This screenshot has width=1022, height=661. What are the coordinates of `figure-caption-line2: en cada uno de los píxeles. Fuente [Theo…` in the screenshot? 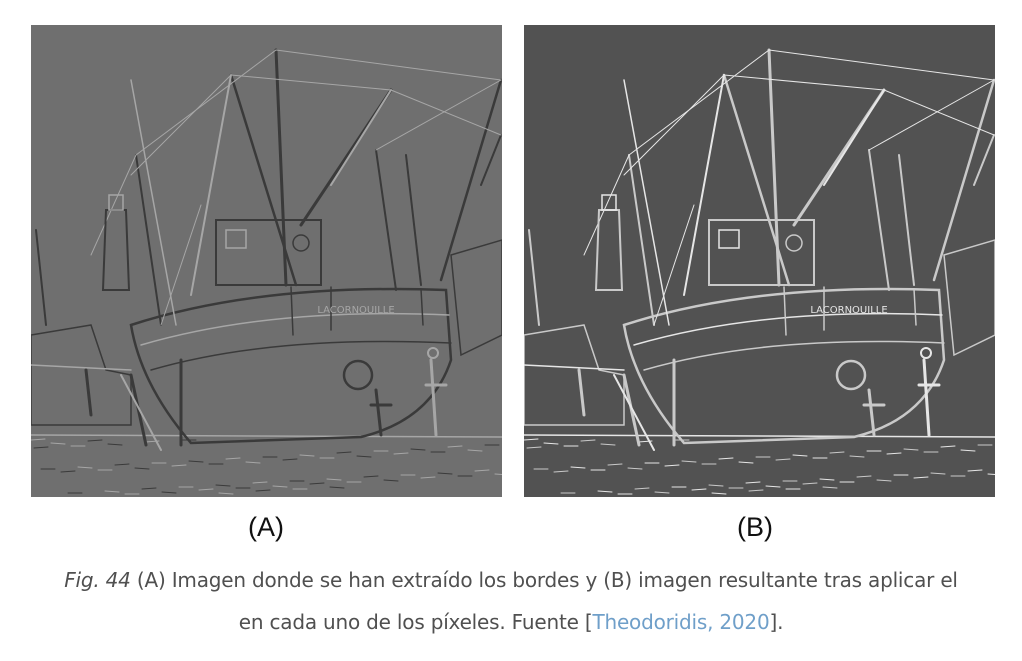 It's located at (511, 622).